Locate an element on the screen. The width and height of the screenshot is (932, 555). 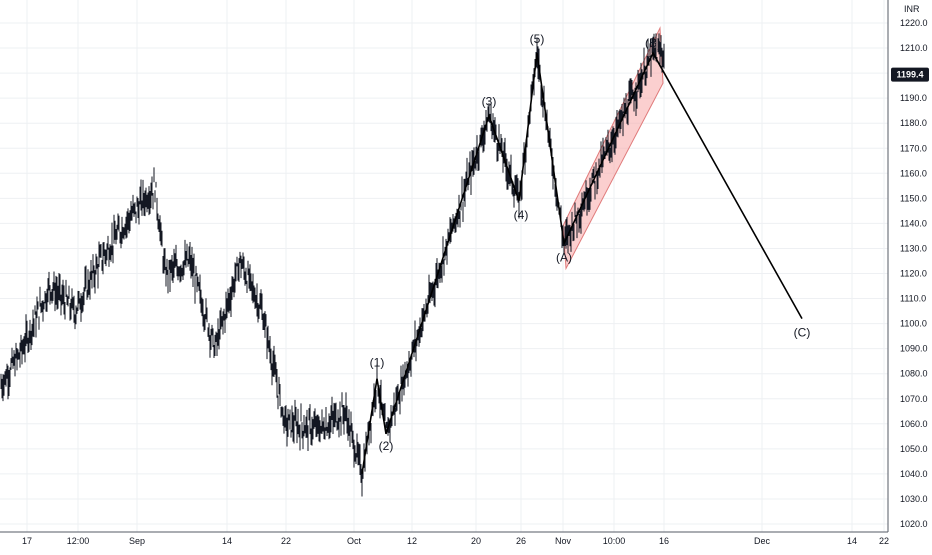
y-tick-label: 1060.0 is located at coordinates (914, 424).